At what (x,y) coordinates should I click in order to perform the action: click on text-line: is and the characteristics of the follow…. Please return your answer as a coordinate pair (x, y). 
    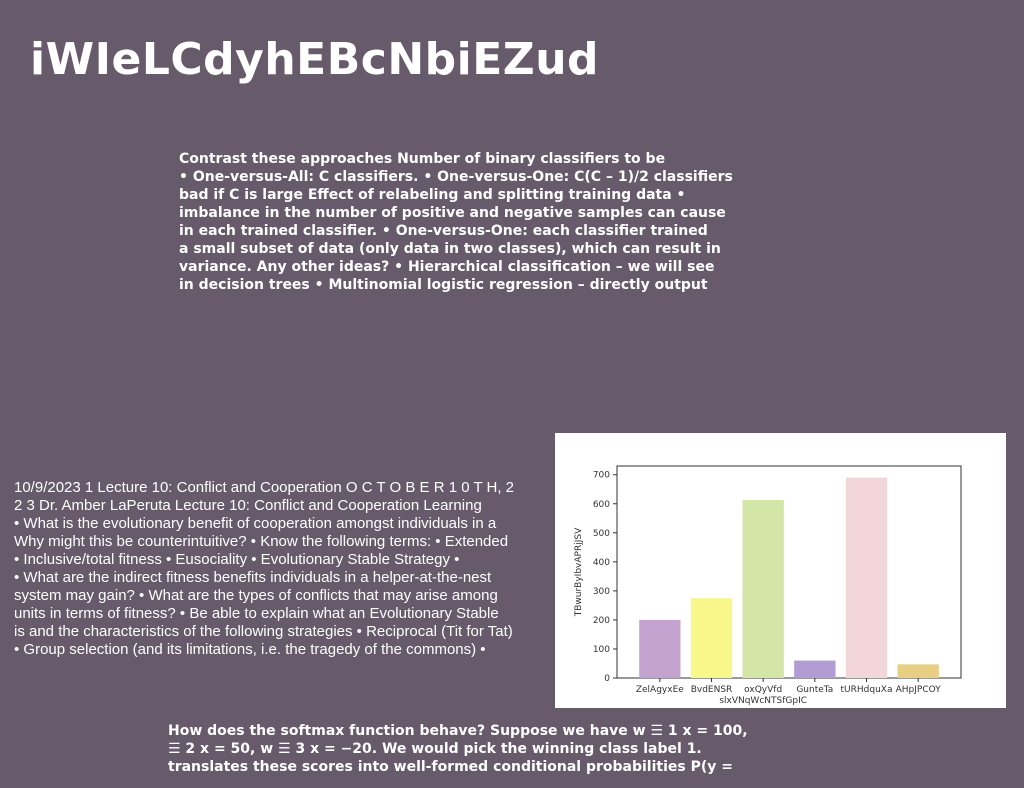
    Looking at the image, I should click on (263, 631).